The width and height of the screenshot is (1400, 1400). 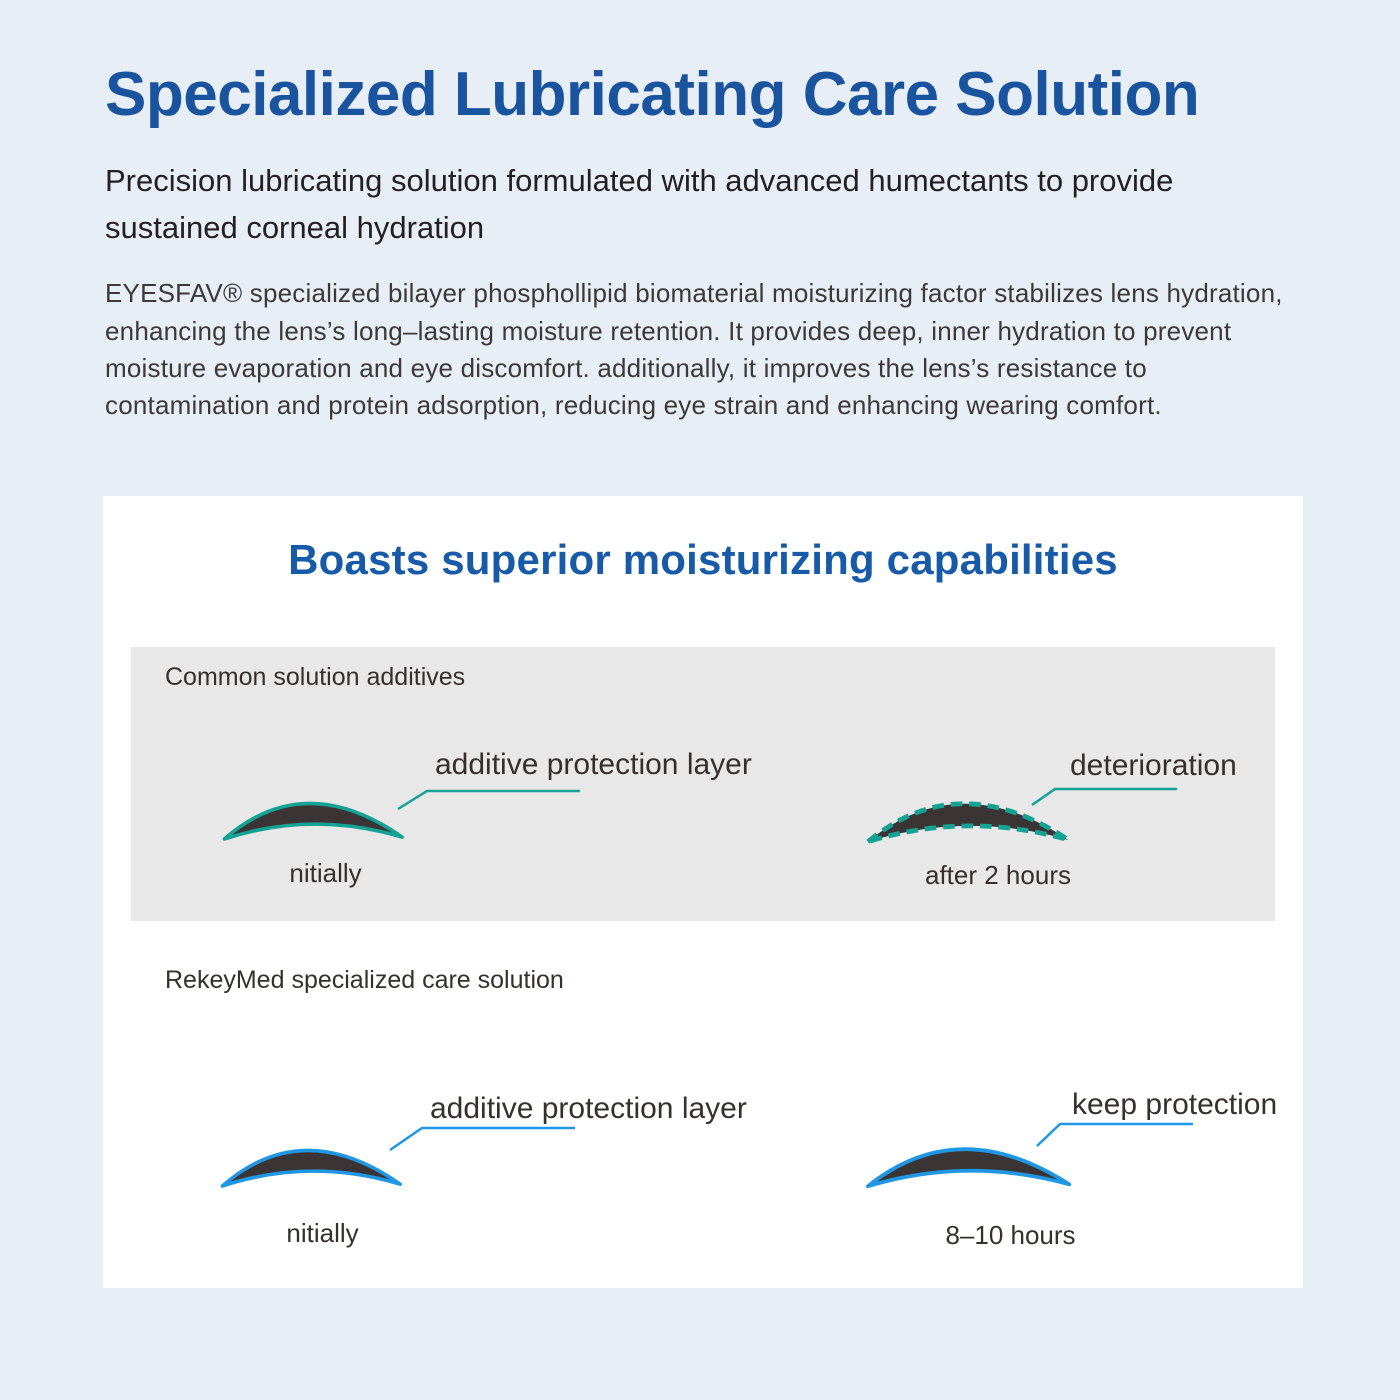 I want to click on page-title: Specialized Lubricating Care Solution, so click(x=652, y=94).